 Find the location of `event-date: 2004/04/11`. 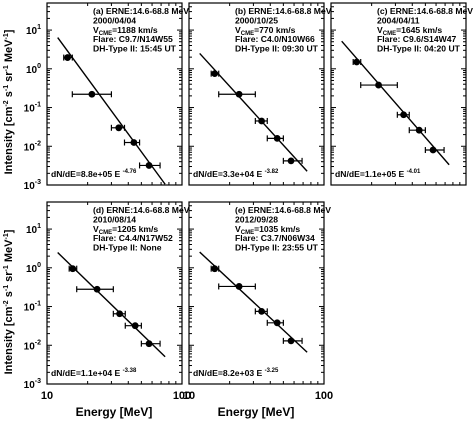

event-date: 2004/04/11 is located at coordinates (398, 20).